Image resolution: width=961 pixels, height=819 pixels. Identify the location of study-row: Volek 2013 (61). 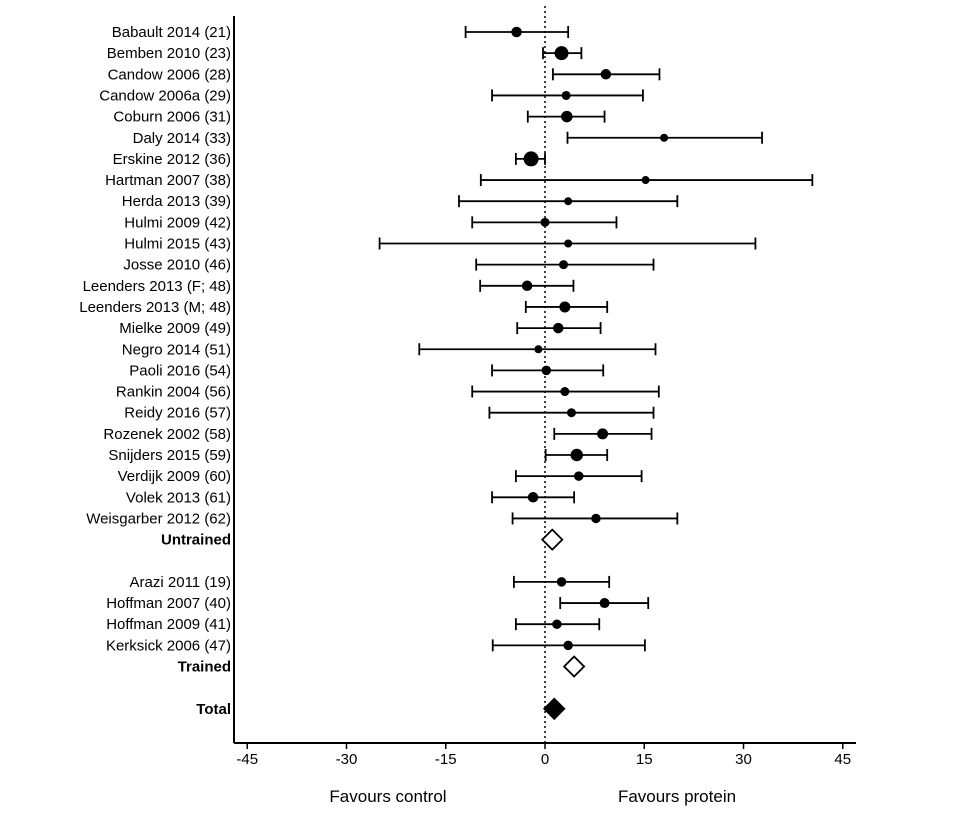
(351, 497).